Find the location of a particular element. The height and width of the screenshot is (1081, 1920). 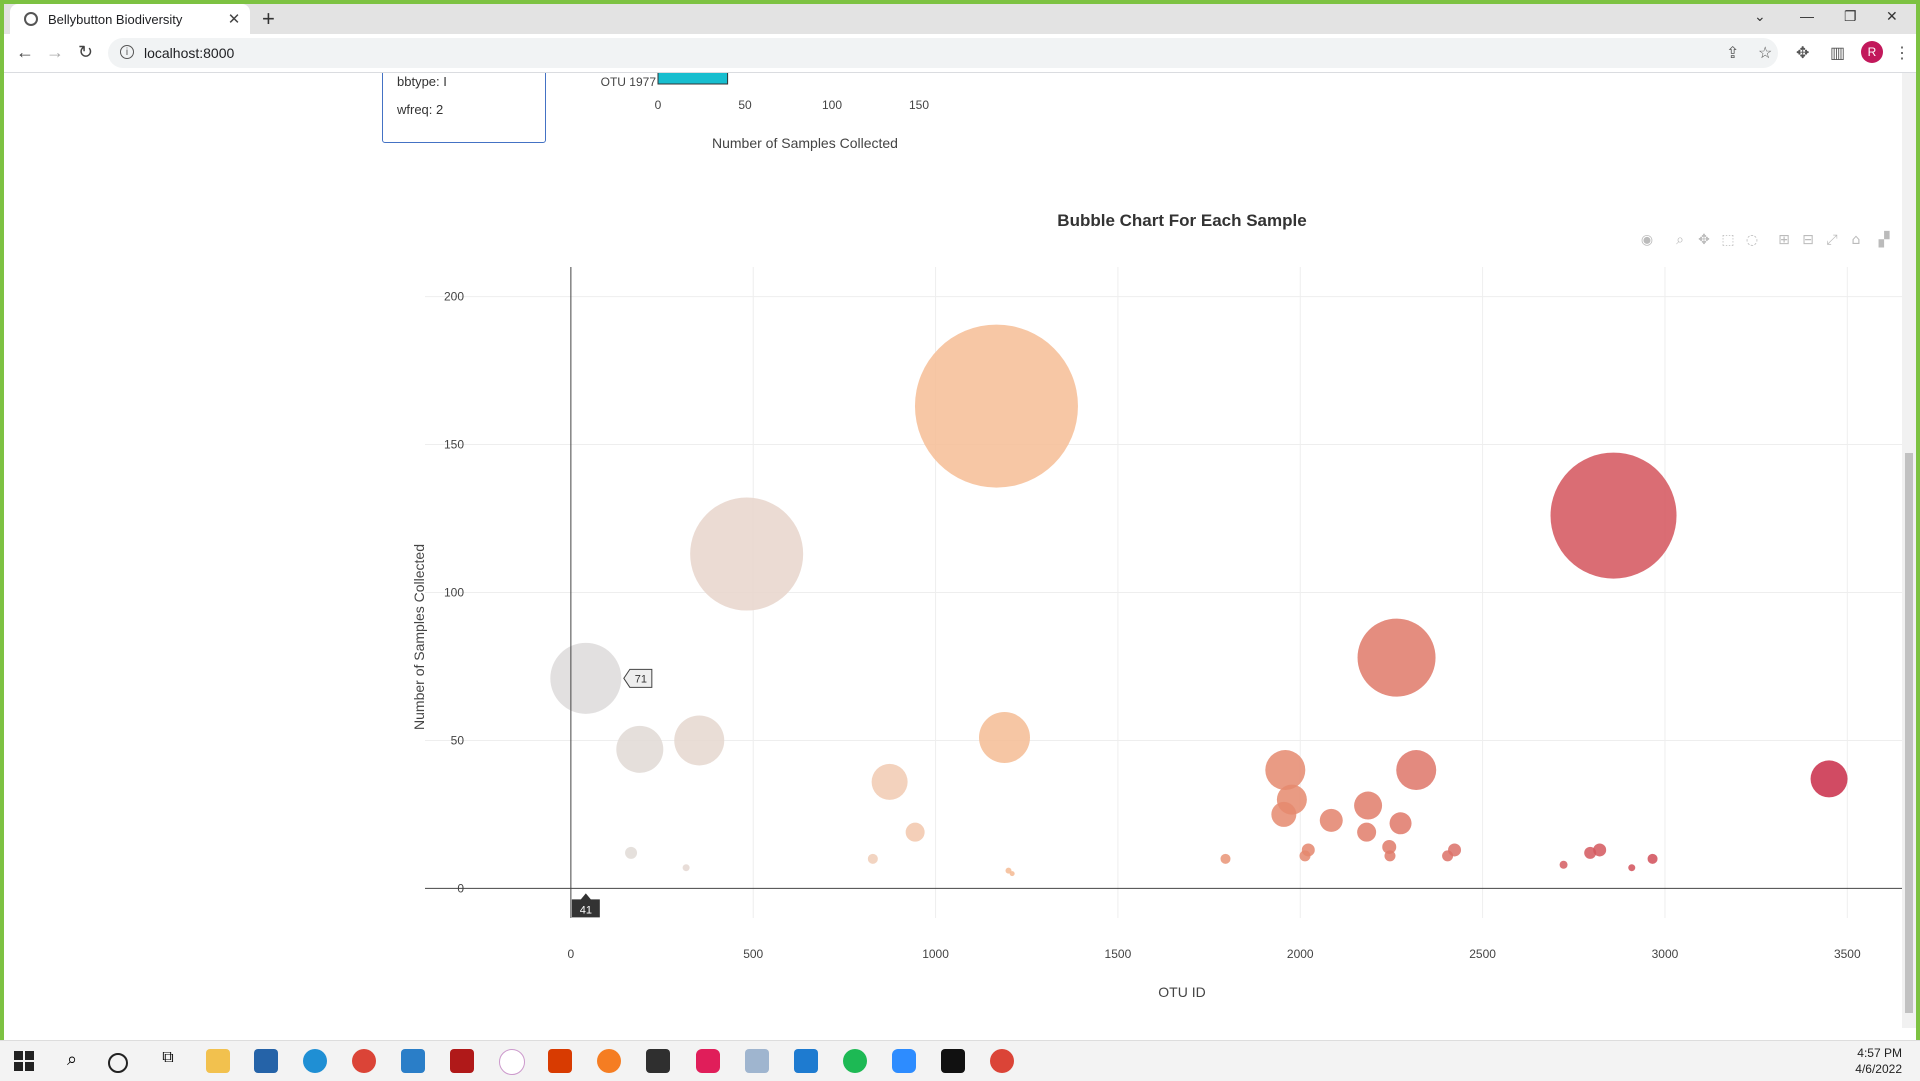

acrobat-icon is located at coordinates (462, 1061).